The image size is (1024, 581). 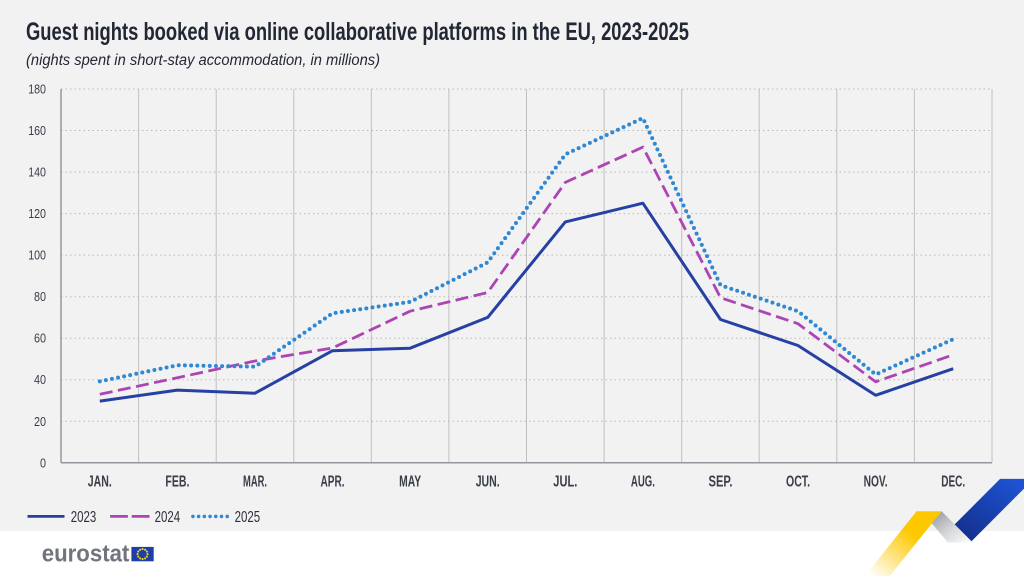 I want to click on svg-text: NOV., so click(x=876, y=482).